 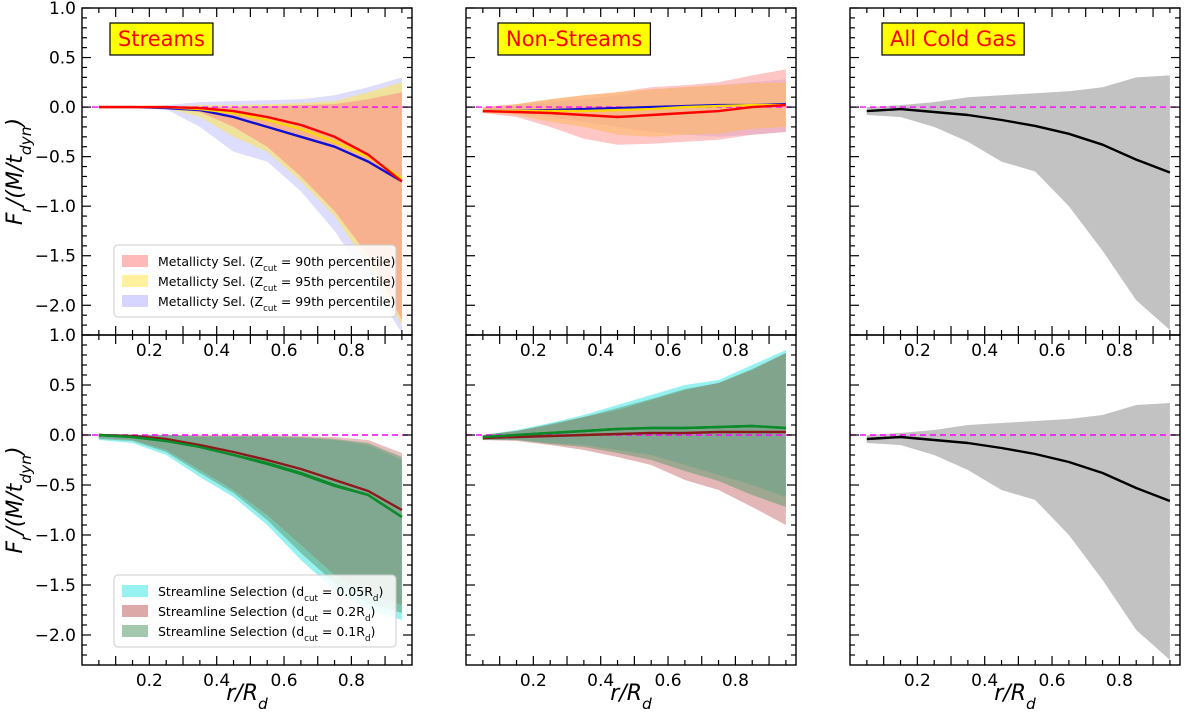 I want to click on panel-all-cold-gas-bottom: 0.2 0.4 0.6 0.8 r/Rd, so click(x=1015, y=523).